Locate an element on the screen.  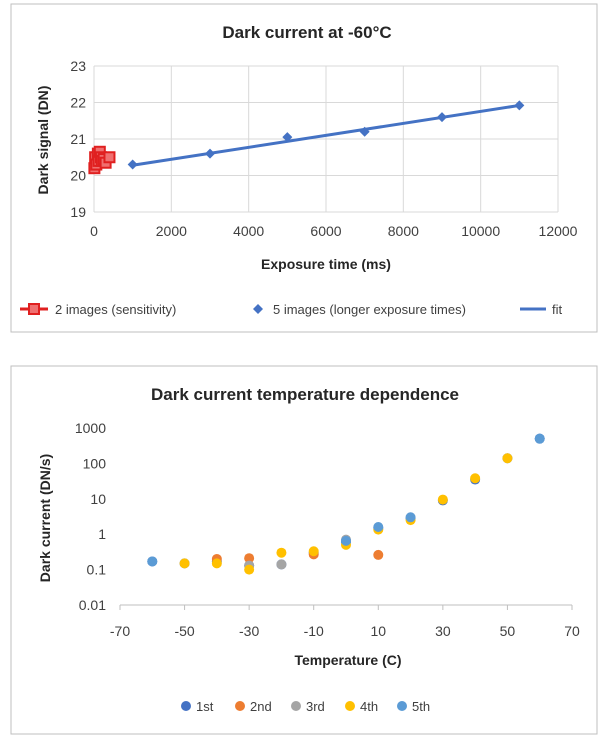
legend-label-5th: 5th is located at coordinates (421, 706).